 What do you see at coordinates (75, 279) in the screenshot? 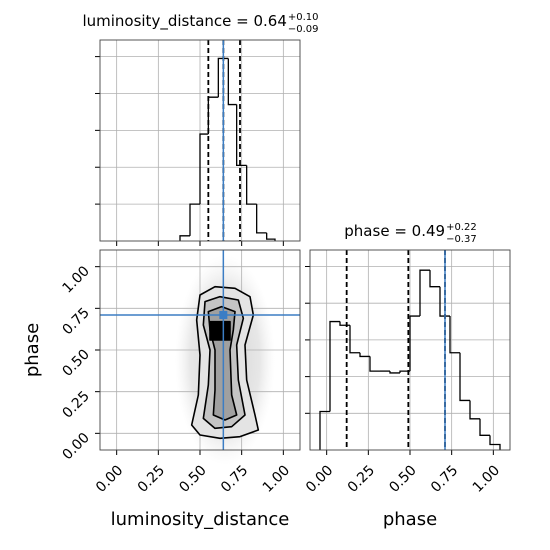
I see `y-tick-label: 1.00` at bounding box center [75, 279].